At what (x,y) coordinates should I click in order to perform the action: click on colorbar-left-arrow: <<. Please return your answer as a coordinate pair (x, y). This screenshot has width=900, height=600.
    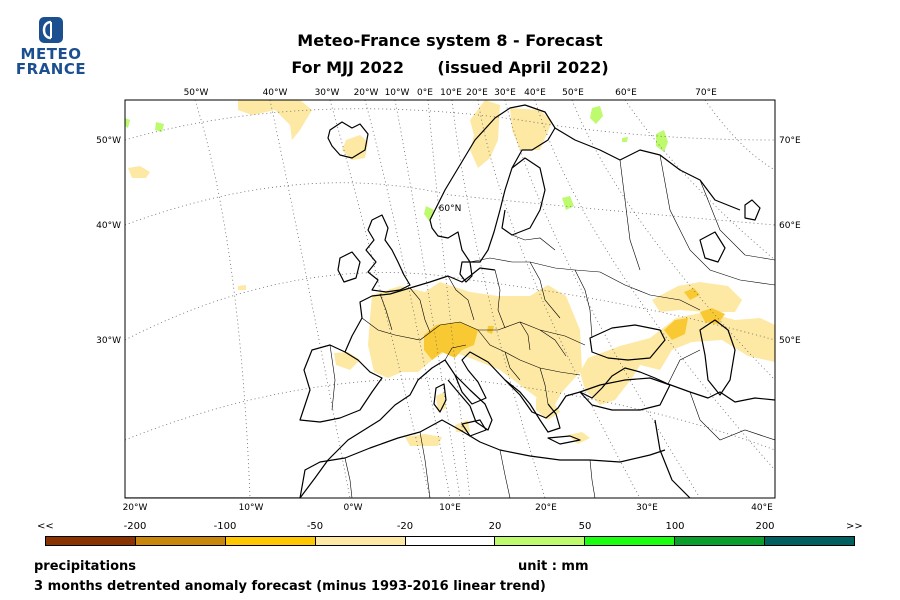
    Looking at the image, I should click on (45, 526).